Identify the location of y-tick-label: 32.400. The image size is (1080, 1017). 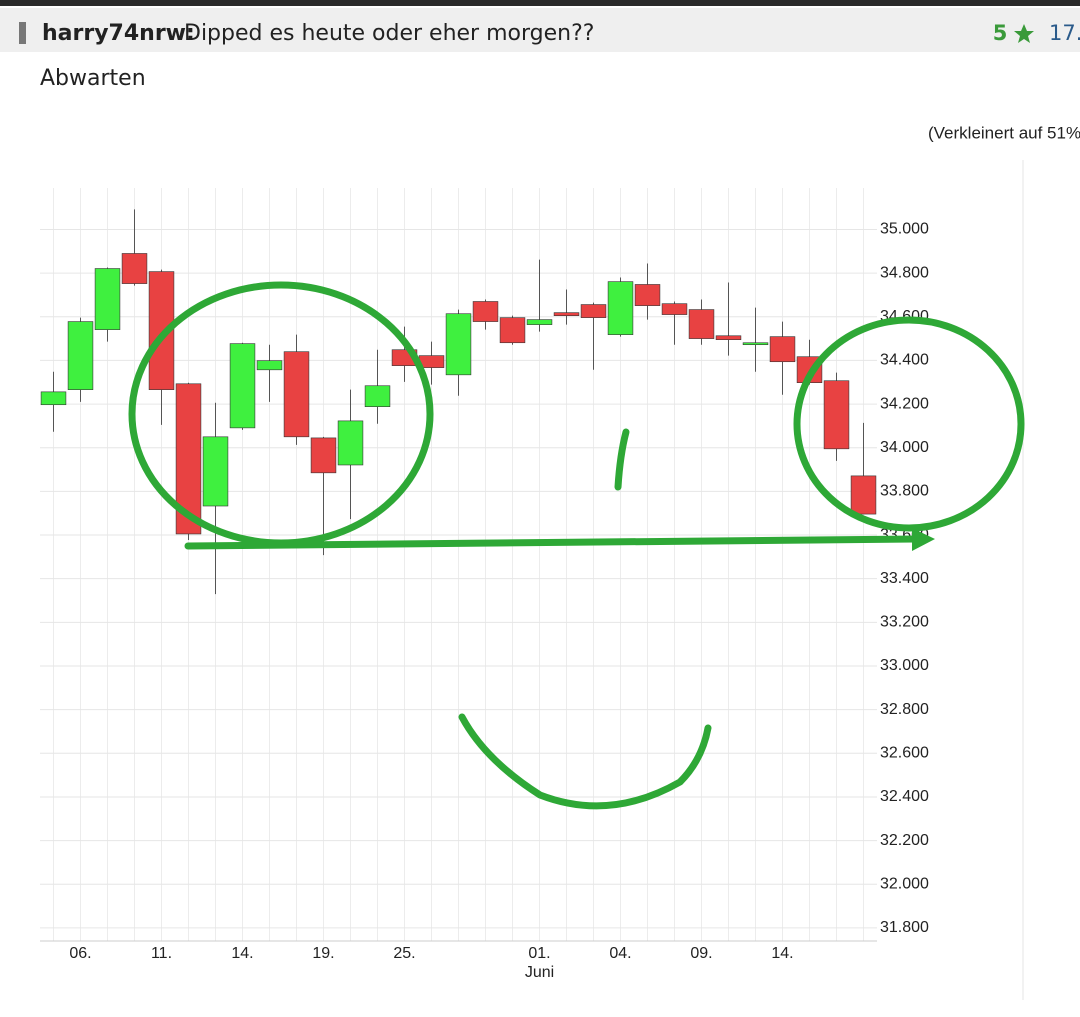
(904, 796).